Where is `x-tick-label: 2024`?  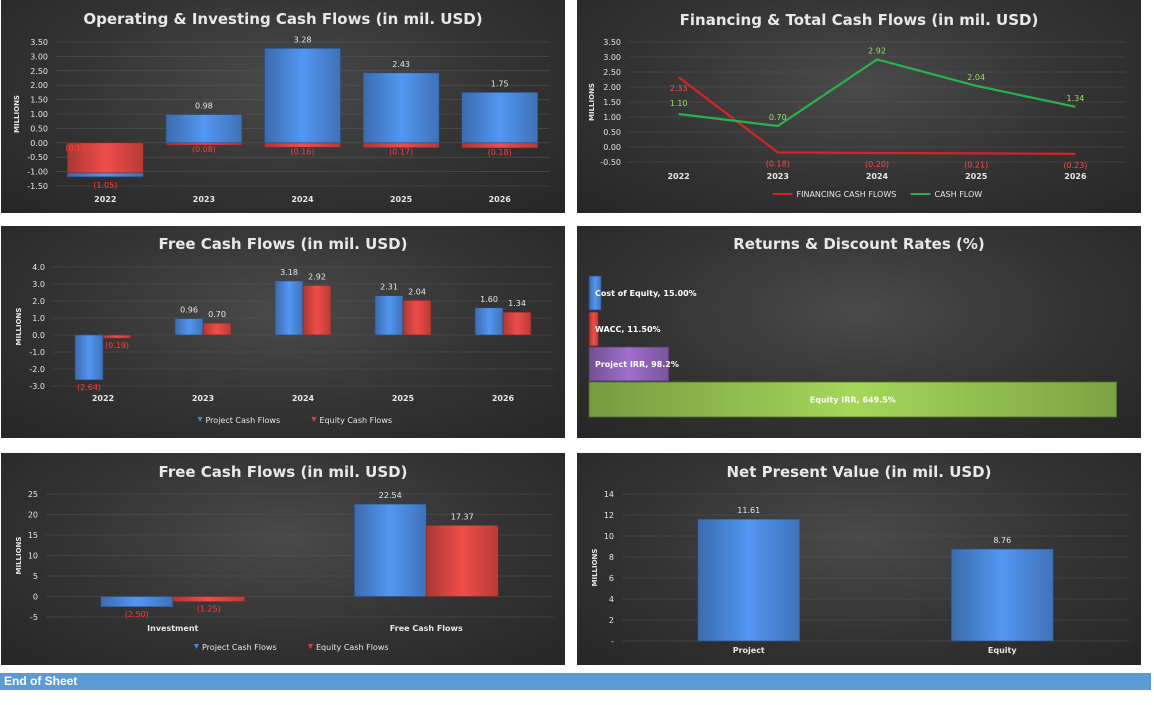 x-tick-label: 2024 is located at coordinates (877, 176).